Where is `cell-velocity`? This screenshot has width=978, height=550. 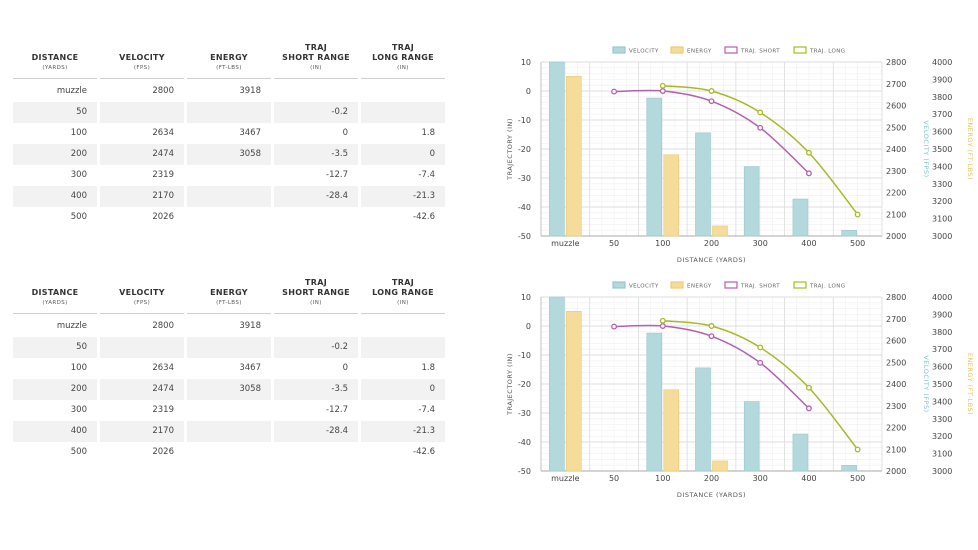 cell-velocity is located at coordinates (142, 112).